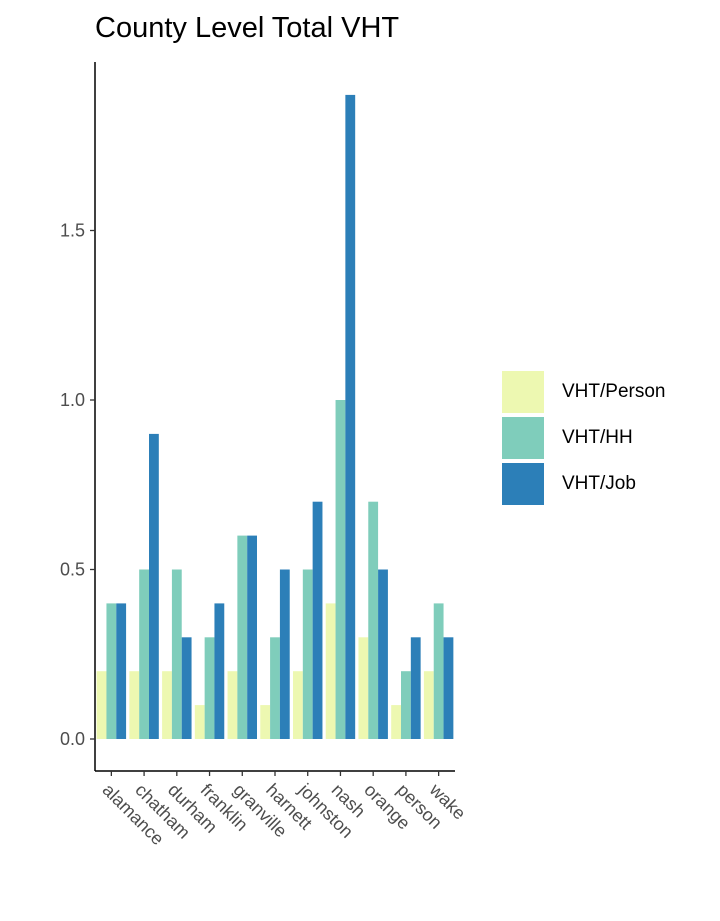 This screenshot has height=921, width=720. I want to click on bar-granville-vht-person, so click(232, 705).